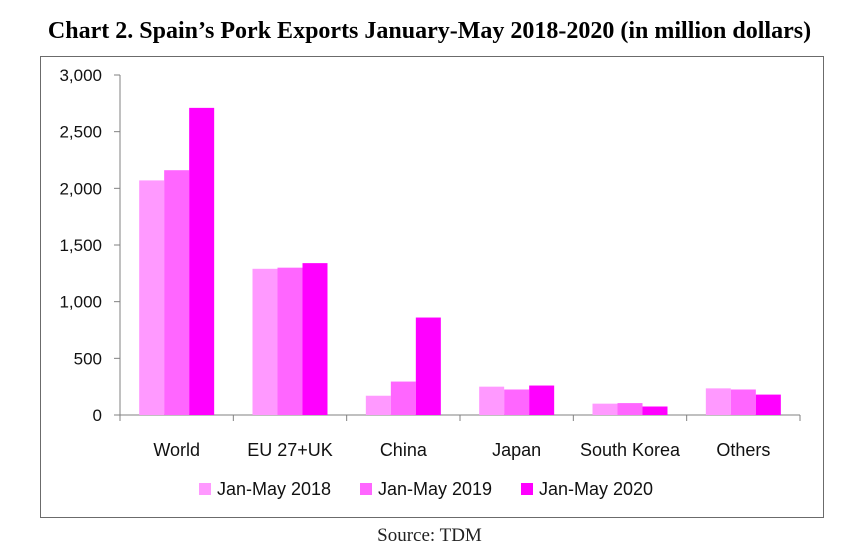 The width and height of the screenshot is (859, 560). What do you see at coordinates (596, 489) in the screenshot?
I see `legend-label: Jan-May 2020` at bounding box center [596, 489].